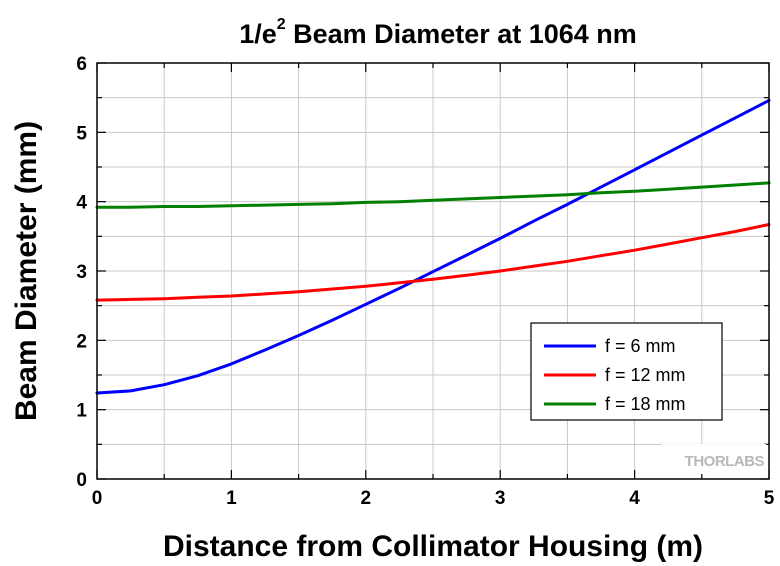 This screenshot has height=566, width=780. I want to click on thorlabs-logo: THORLABS, so click(725, 461).